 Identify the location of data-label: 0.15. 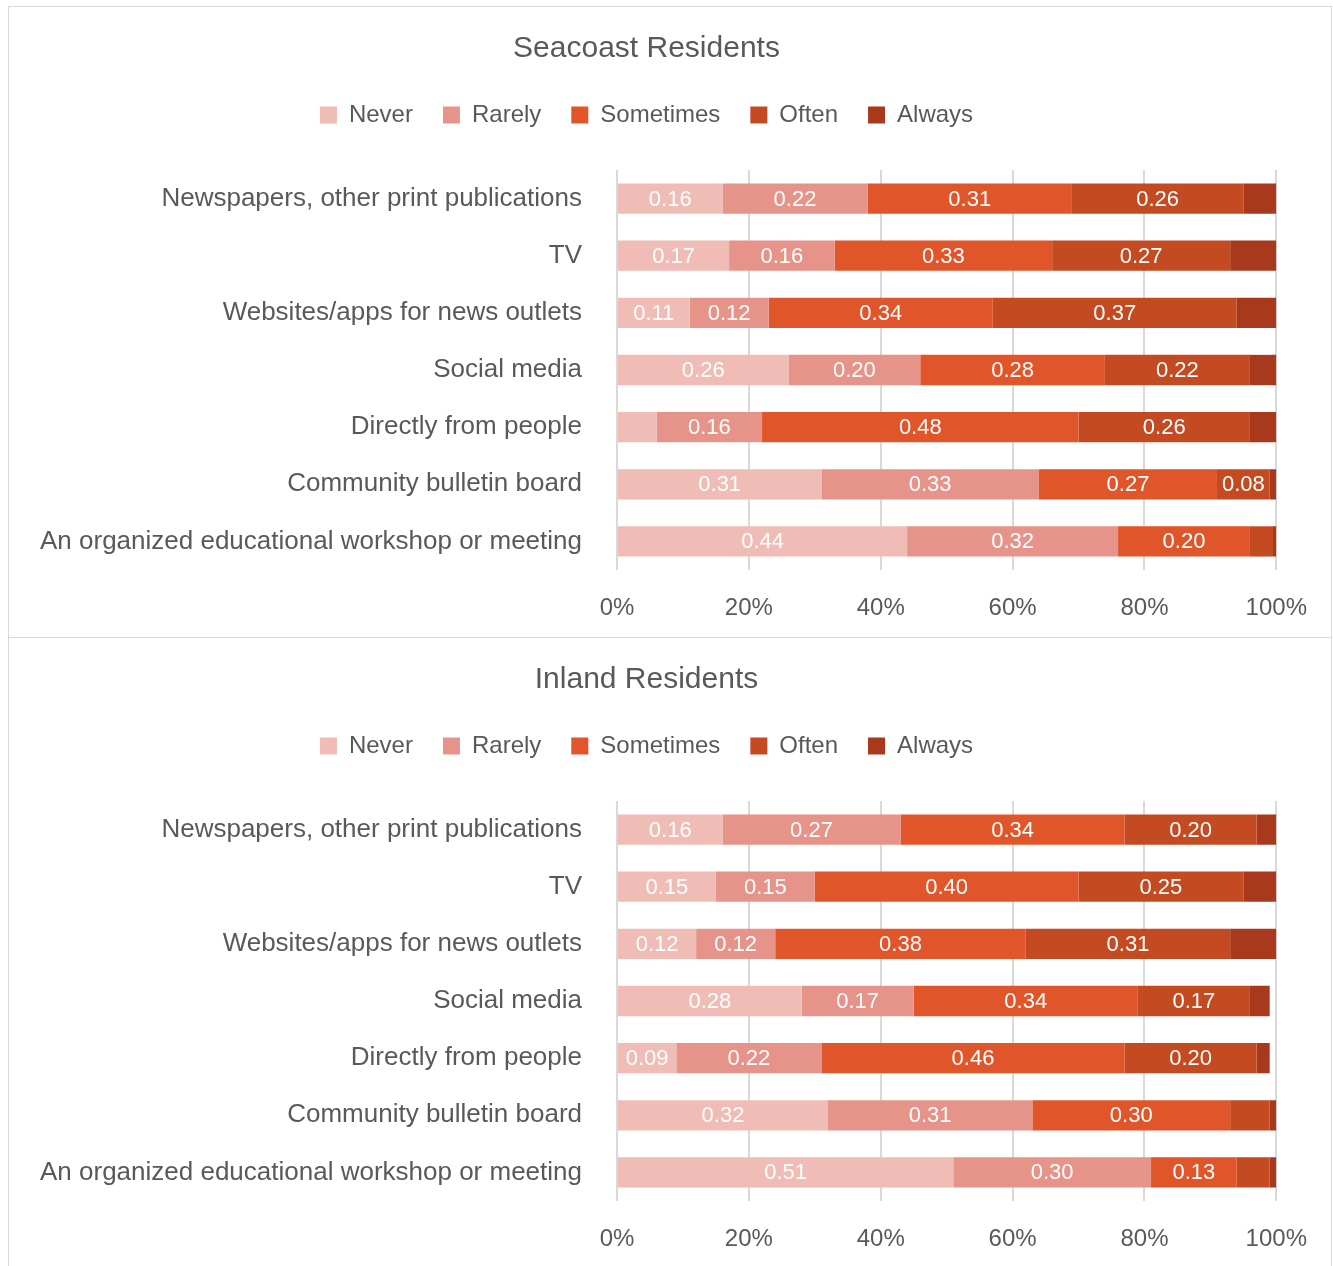
(667, 886).